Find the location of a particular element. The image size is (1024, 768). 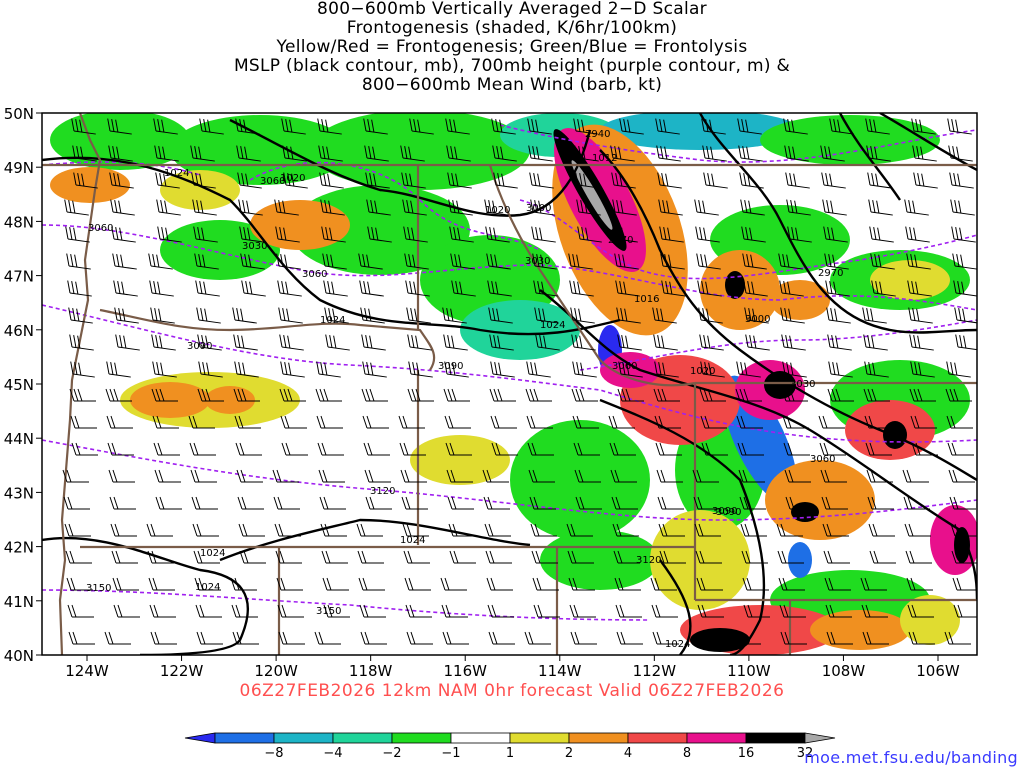

lat-label: 42N is located at coordinates (19, 548).